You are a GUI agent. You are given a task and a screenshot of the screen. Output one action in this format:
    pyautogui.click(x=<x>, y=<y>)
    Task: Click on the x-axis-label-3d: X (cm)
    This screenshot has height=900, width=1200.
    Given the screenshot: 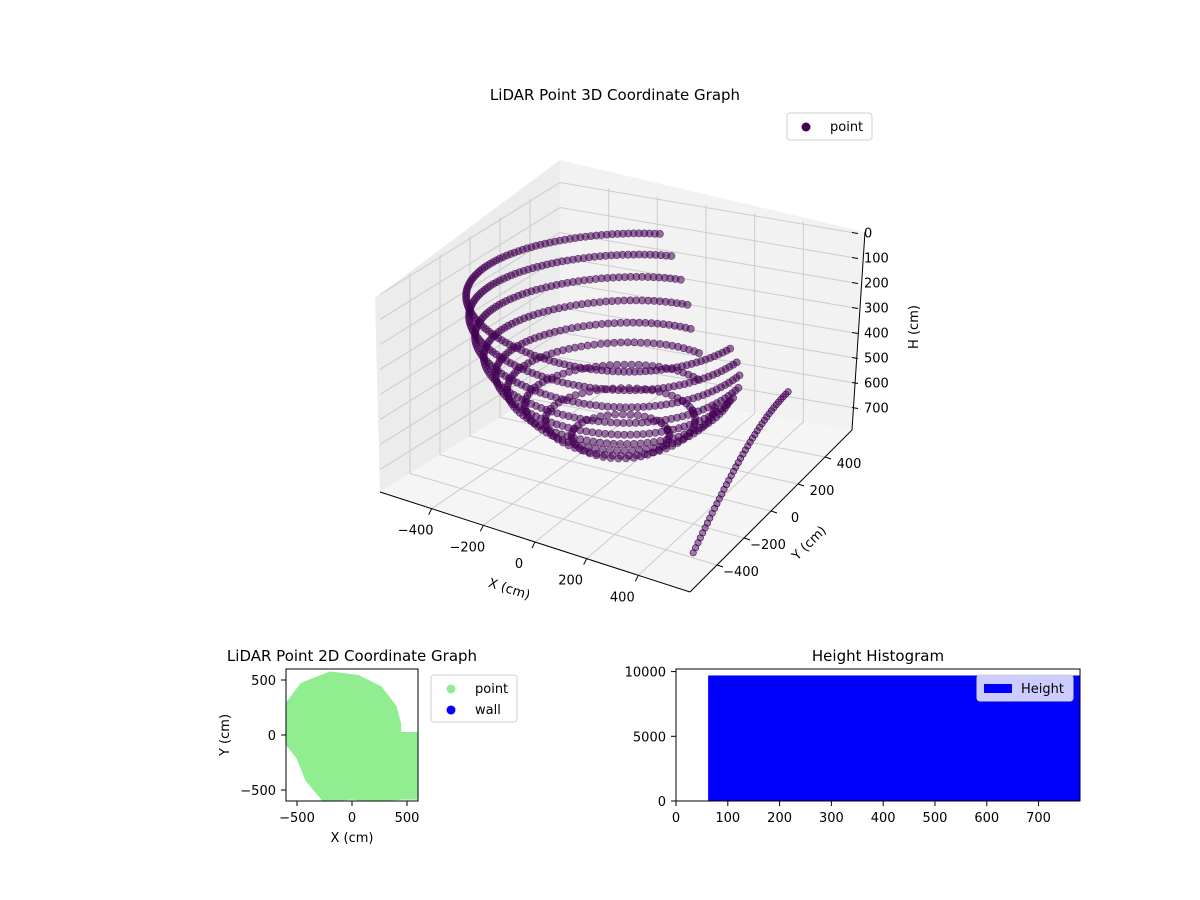 What is the action you would take?
    pyautogui.click(x=509, y=590)
    